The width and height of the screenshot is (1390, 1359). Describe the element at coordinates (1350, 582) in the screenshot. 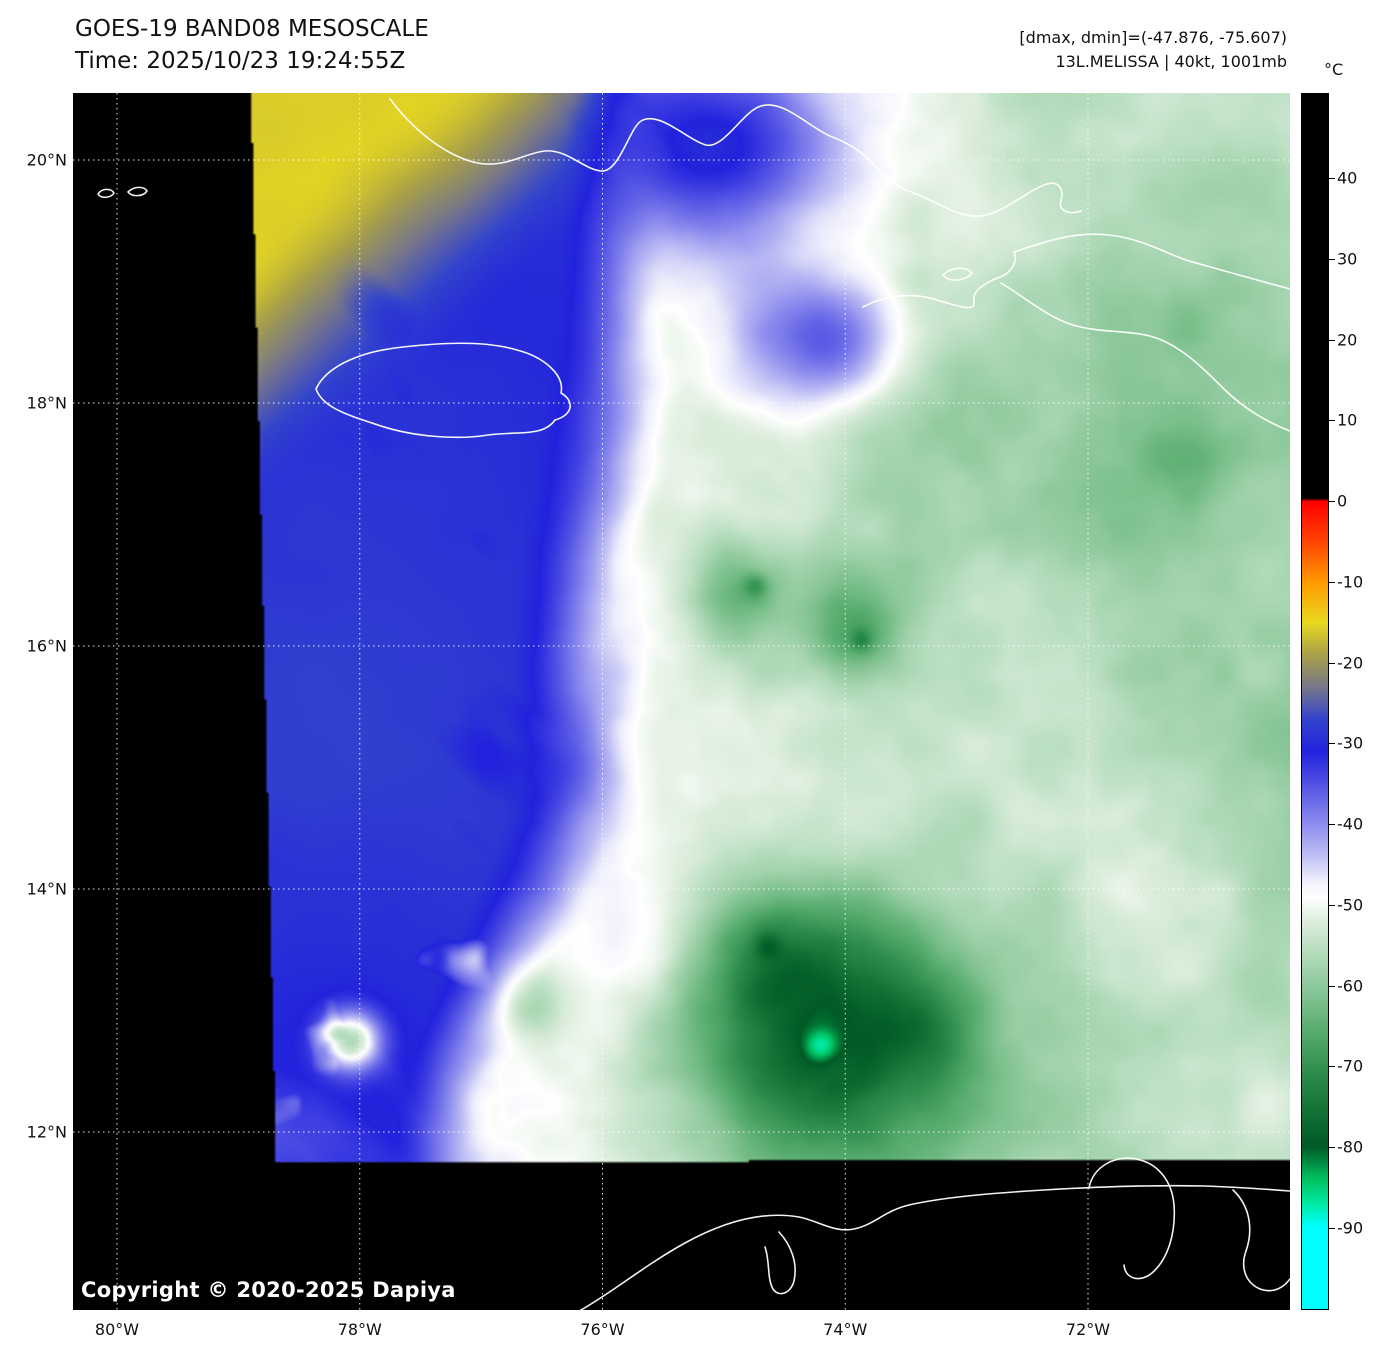

I see `colorbar-tick-label: -10` at that location.